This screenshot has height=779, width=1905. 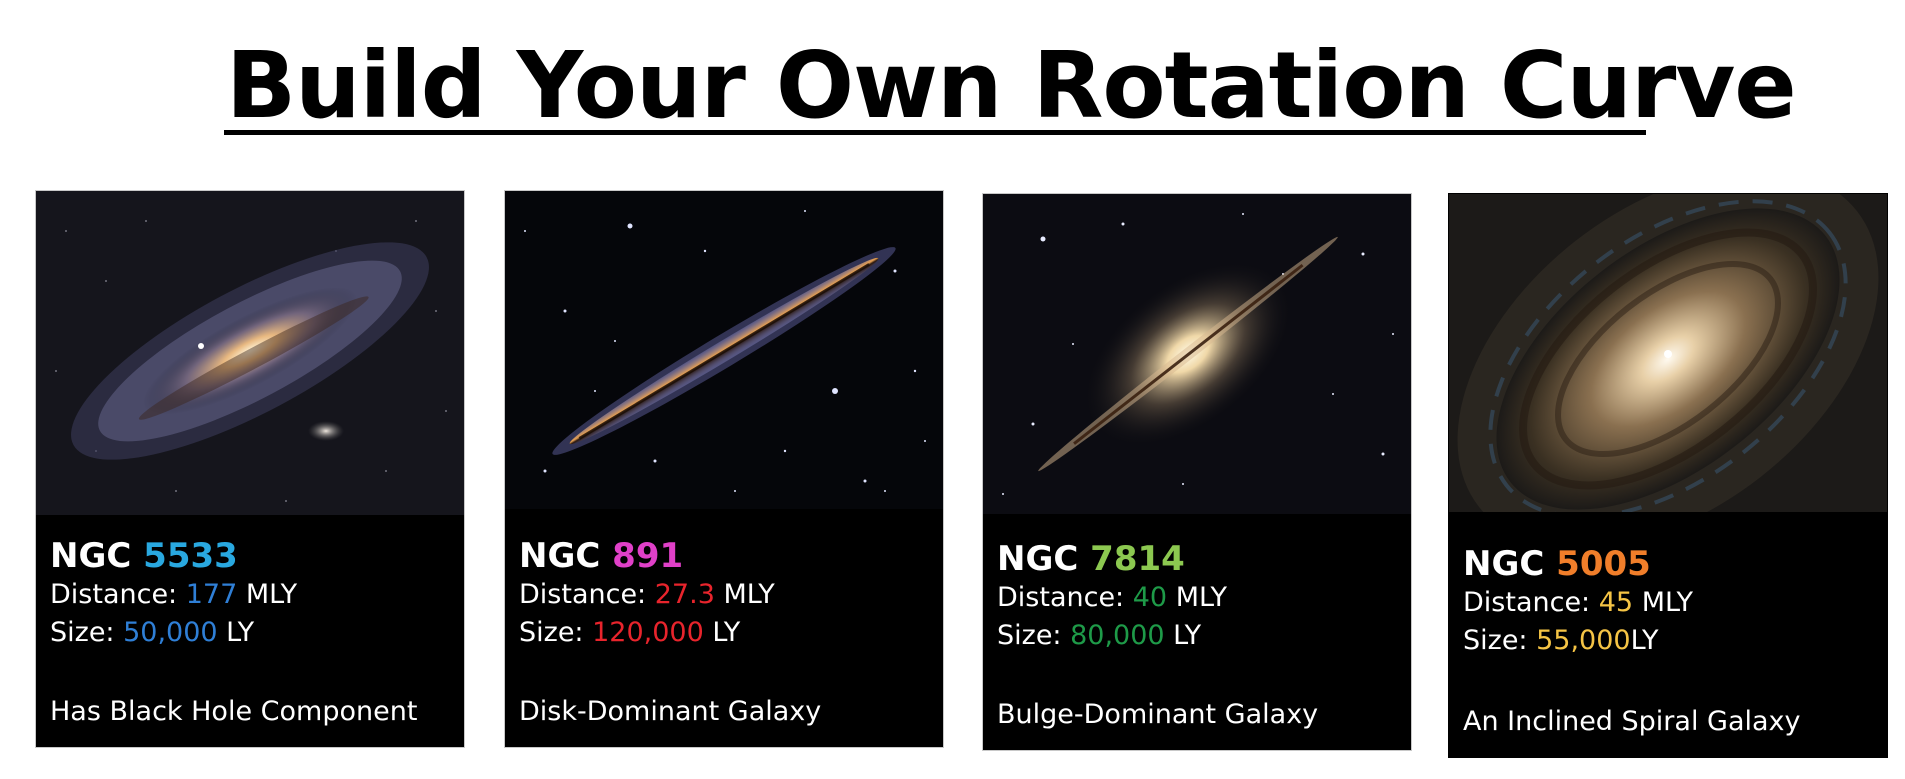 What do you see at coordinates (144, 556) in the screenshot?
I see `galaxy-name: NGC 5533` at bounding box center [144, 556].